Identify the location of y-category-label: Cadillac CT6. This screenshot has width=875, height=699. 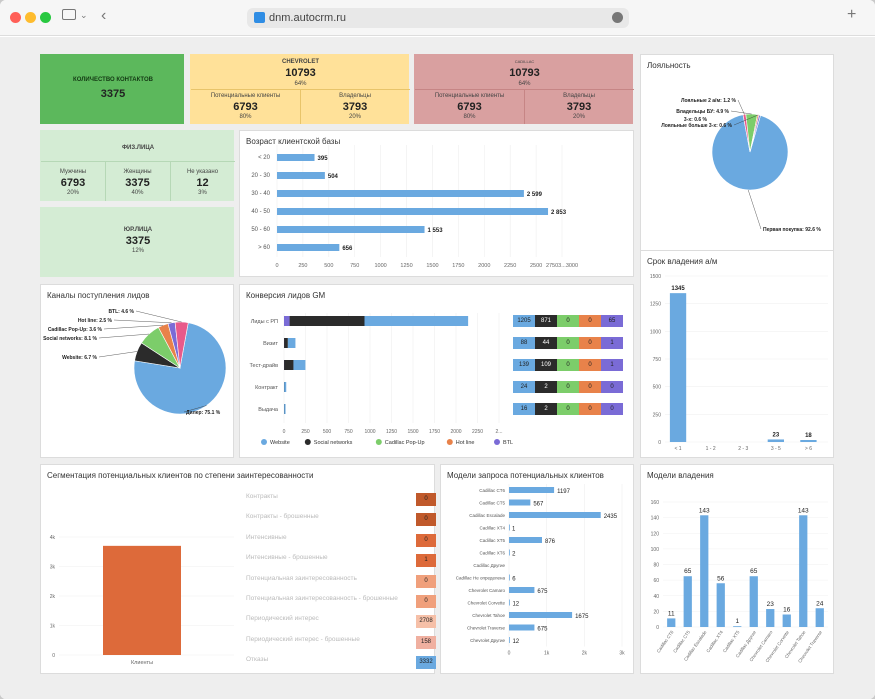
(492, 490).